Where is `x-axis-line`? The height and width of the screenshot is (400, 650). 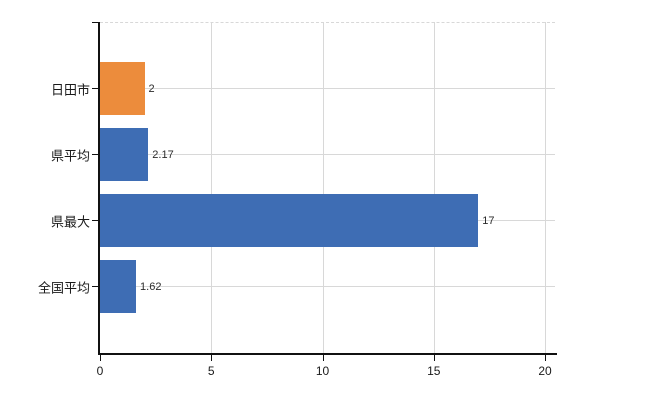
x-axis-line is located at coordinates (327, 354).